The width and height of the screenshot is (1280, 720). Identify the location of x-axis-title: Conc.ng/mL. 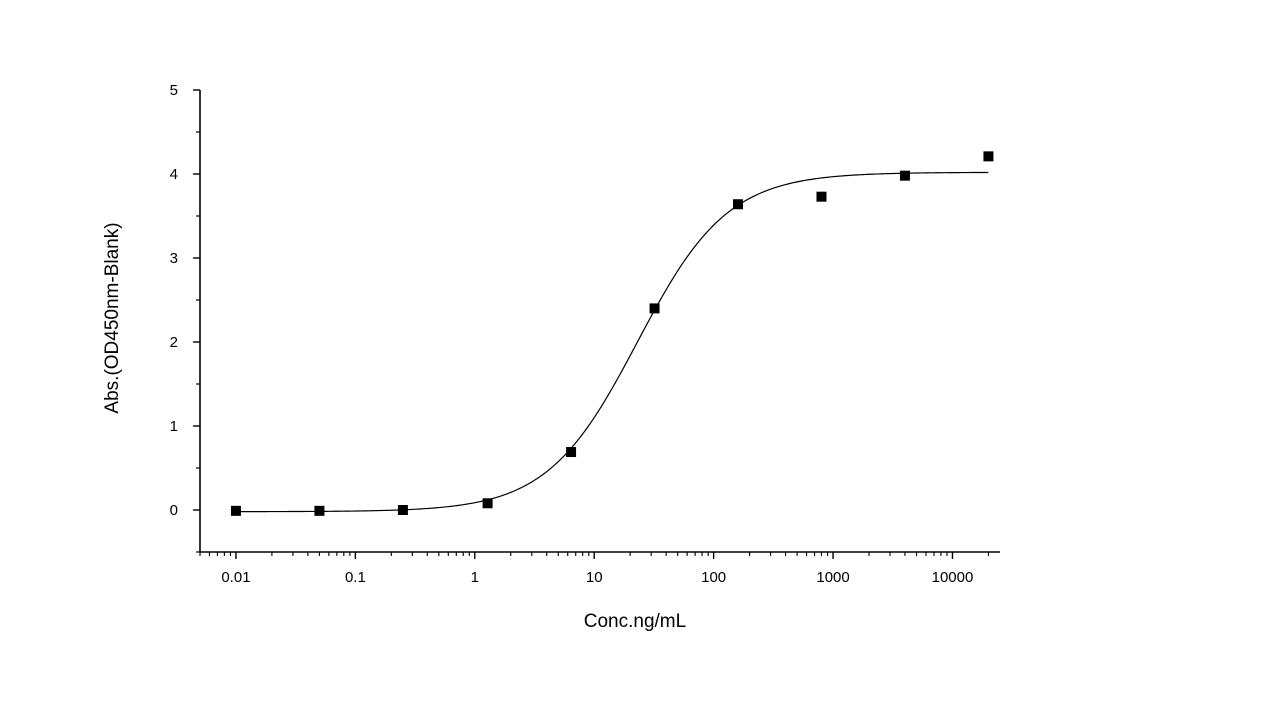
(635, 621).